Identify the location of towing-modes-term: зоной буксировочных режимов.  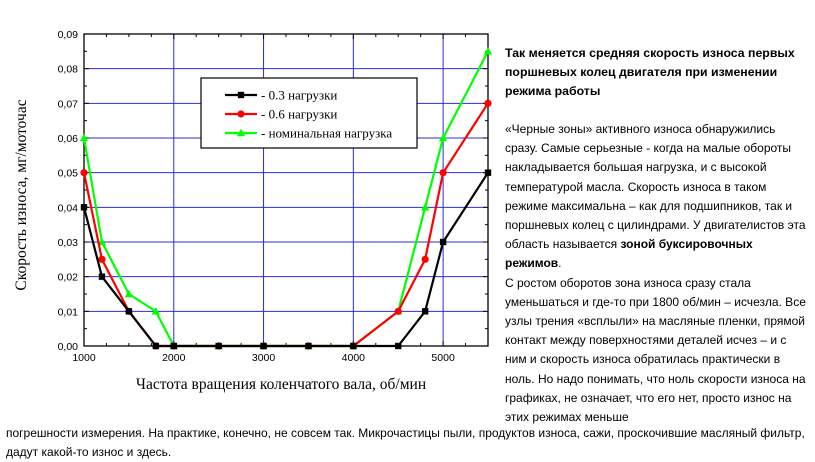
(629, 254).